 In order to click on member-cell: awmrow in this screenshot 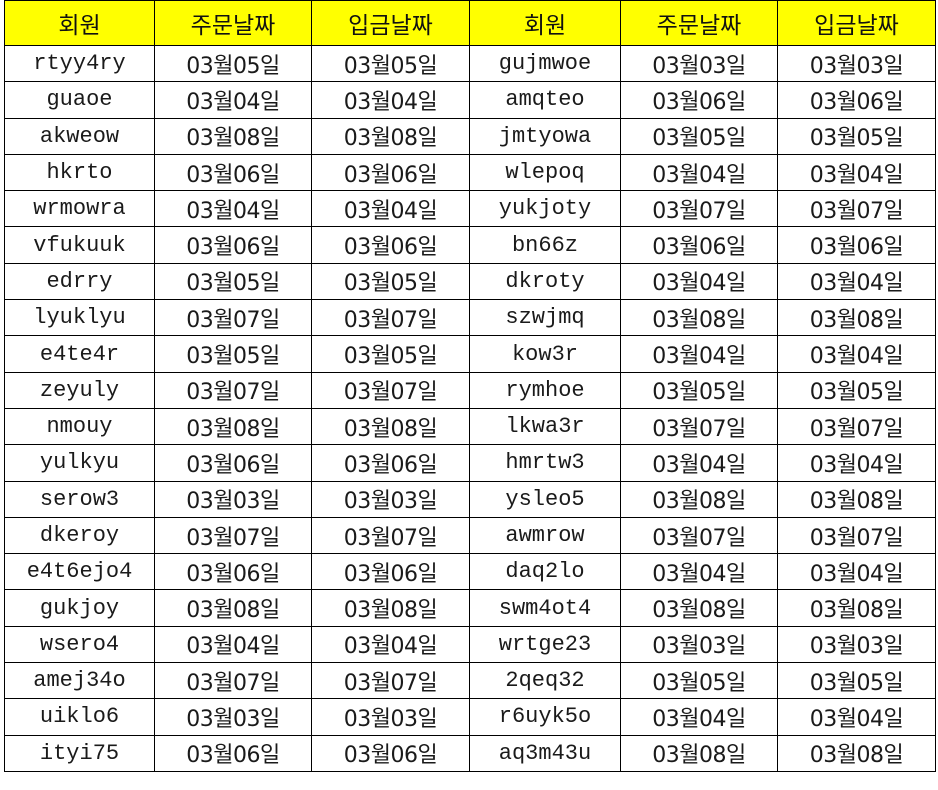, I will do `click(545, 535)`.